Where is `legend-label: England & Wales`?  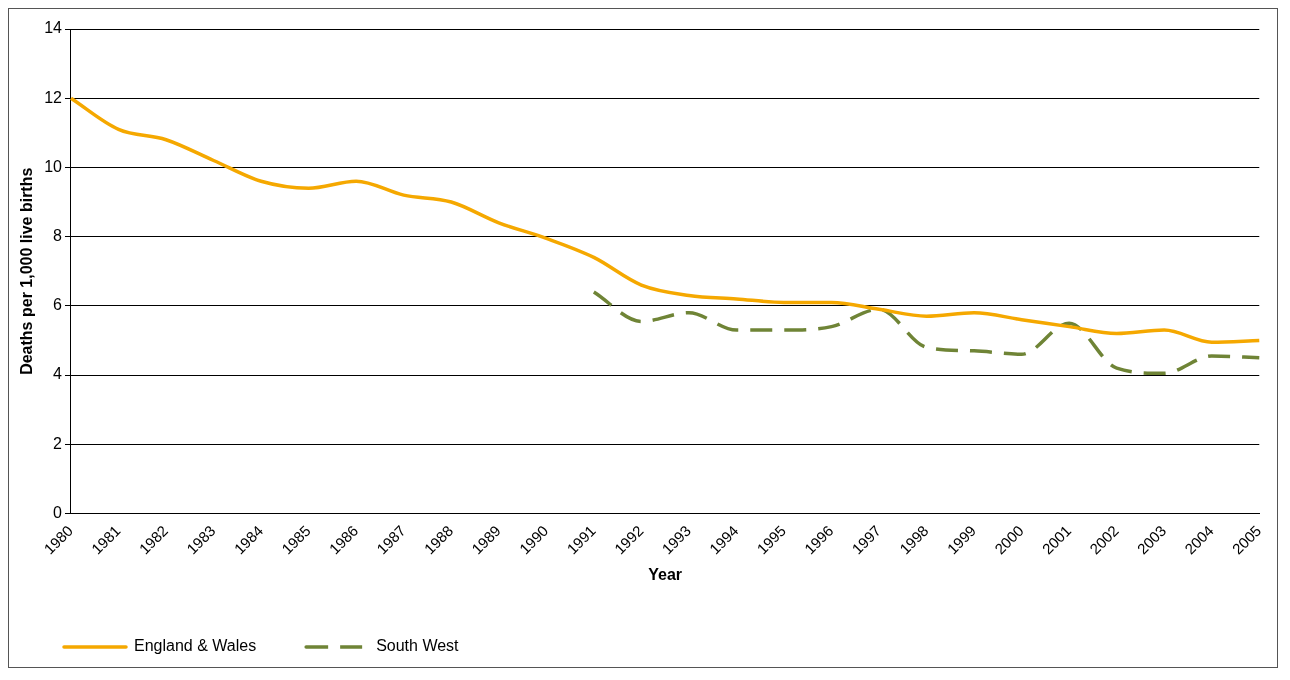
legend-label: England & Wales is located at coordinates (195, 646).